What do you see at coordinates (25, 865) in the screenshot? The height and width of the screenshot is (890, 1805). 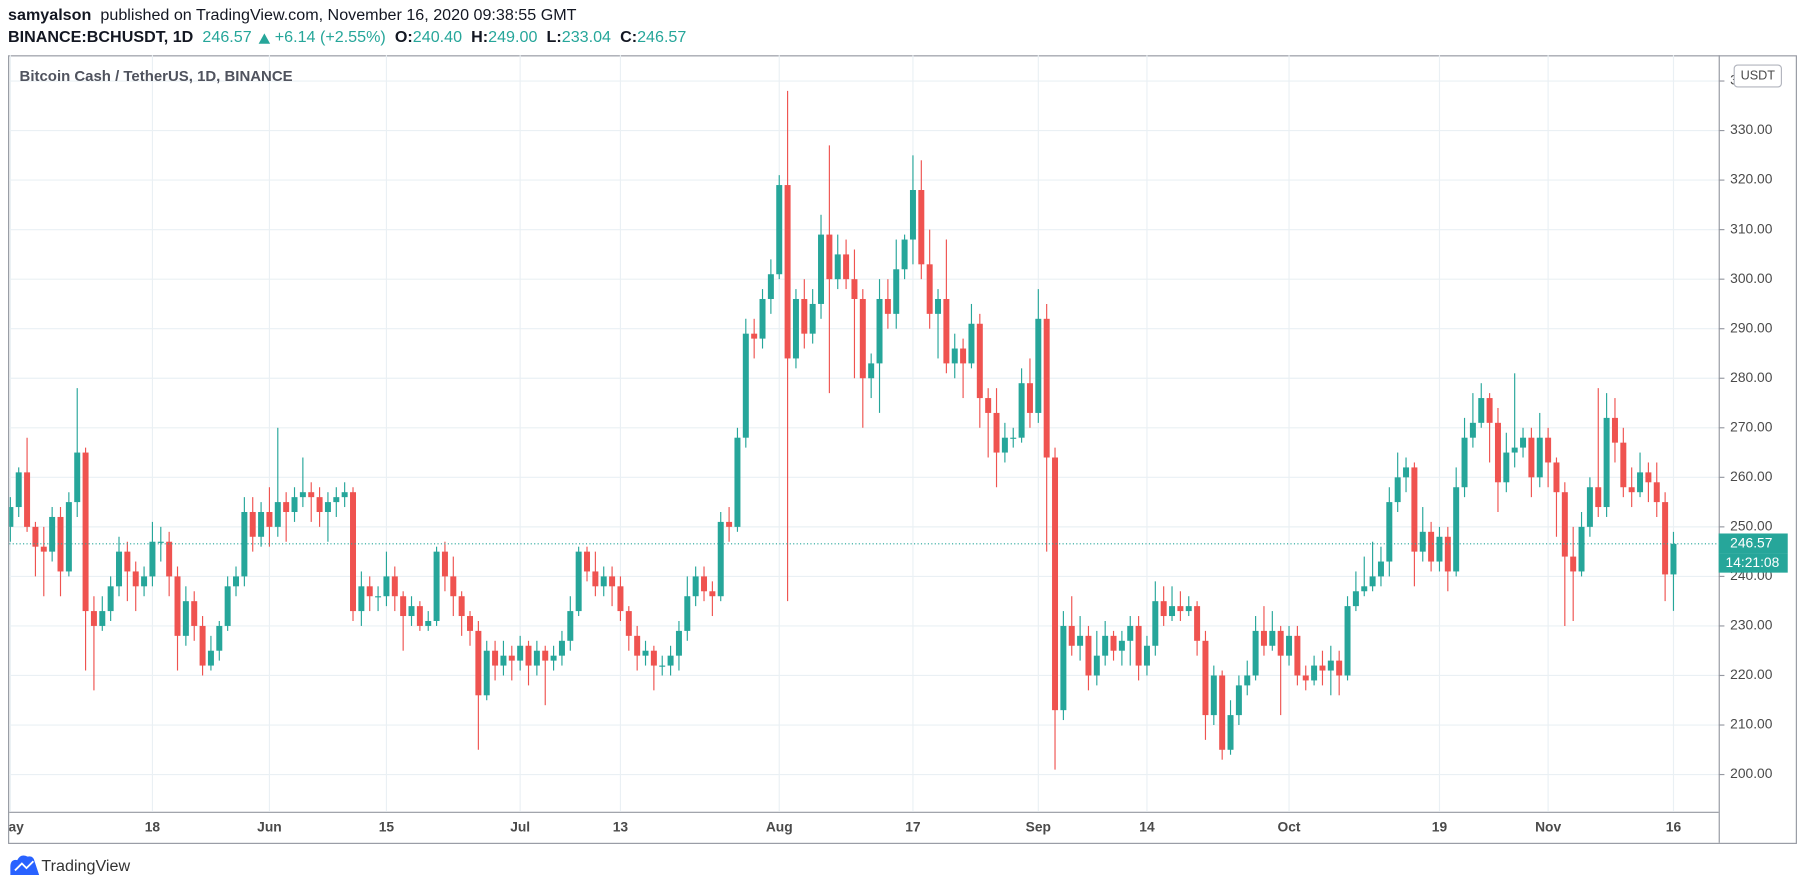 I see `logo` at bounding box center [25, 865].